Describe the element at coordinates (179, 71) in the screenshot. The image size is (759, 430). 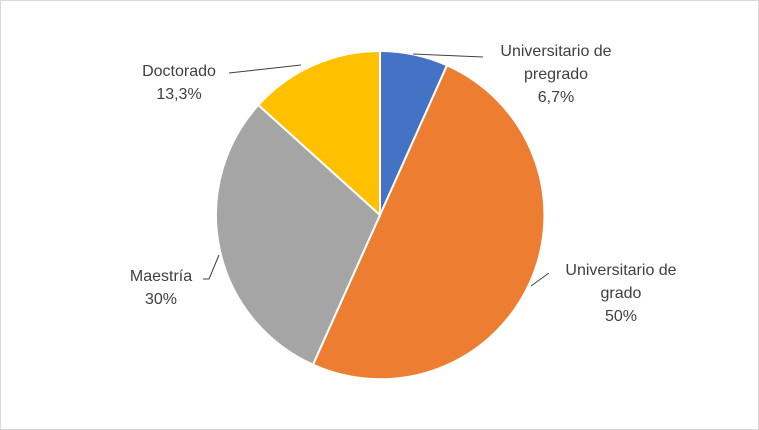
I see `data-label-category: Doctorado` at that location.